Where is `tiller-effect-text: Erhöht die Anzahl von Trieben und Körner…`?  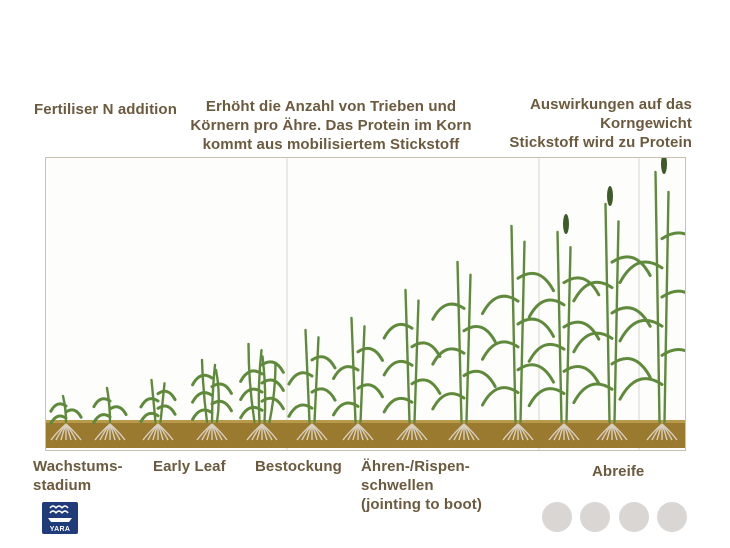
tiller-effect-text: Erhöht die Anzahl von Trieben und Körner… is located at coordinates (331, 125).